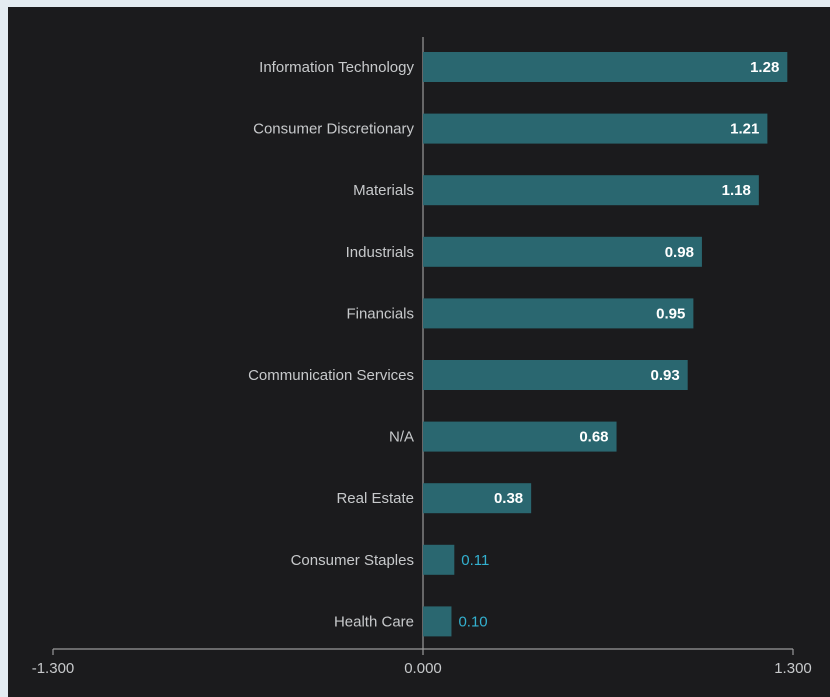 The image size is (830, 697). What do you see at coordinates (331, 375) in the screenshot?
I see `category-label: Communication Services` at bounding box center [331, 375].